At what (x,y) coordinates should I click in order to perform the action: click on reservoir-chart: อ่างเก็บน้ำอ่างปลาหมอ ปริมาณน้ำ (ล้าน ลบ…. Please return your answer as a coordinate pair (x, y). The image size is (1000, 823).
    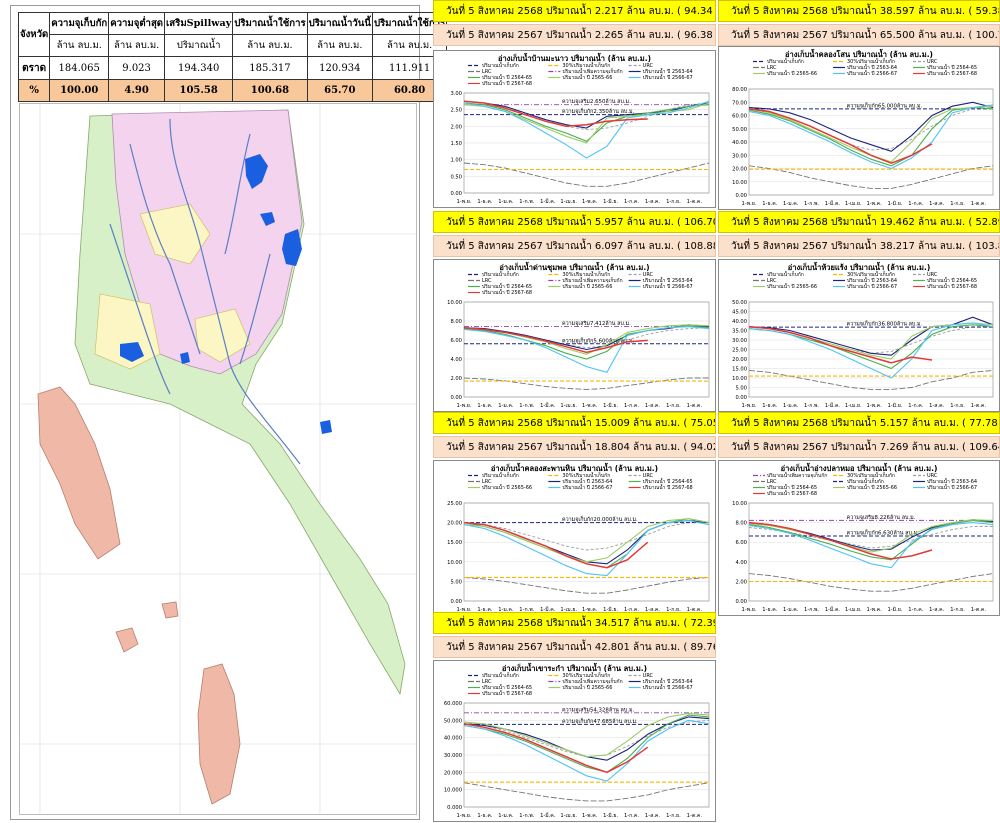
    Looking at the image, I should click on (859, 538).